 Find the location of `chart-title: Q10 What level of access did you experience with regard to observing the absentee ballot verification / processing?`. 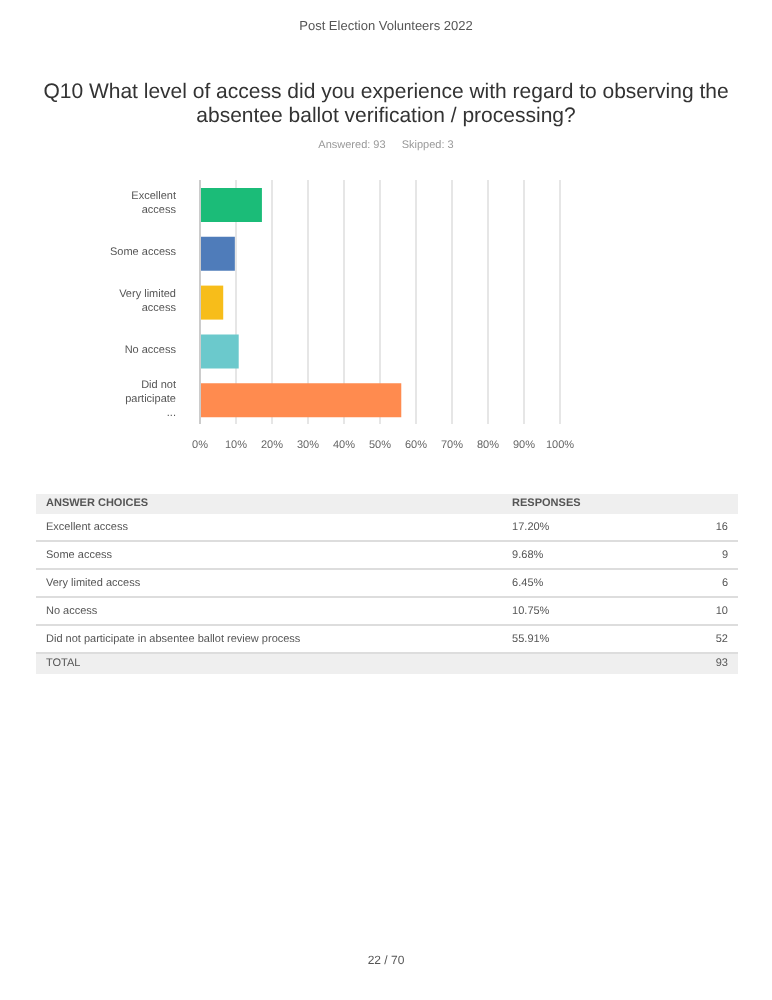

chart-title: Q10 What level of access did you experience with regard to observing the absentee ballot verification / processing? is located at coordinates (386, 104).